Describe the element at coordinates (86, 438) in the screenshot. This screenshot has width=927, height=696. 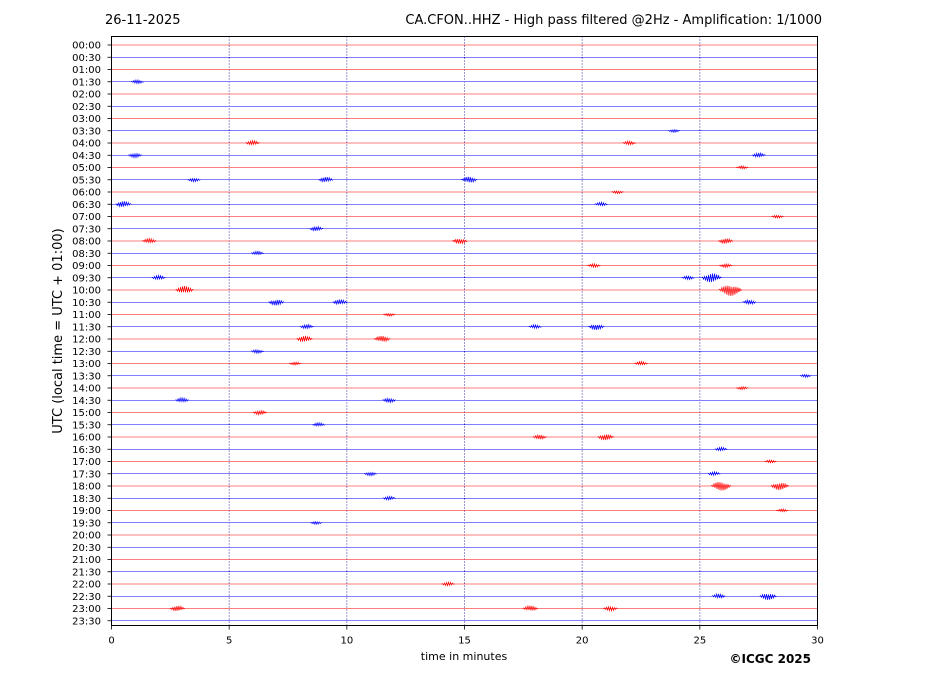
I see `y-tick-label: 16:00` at that location.